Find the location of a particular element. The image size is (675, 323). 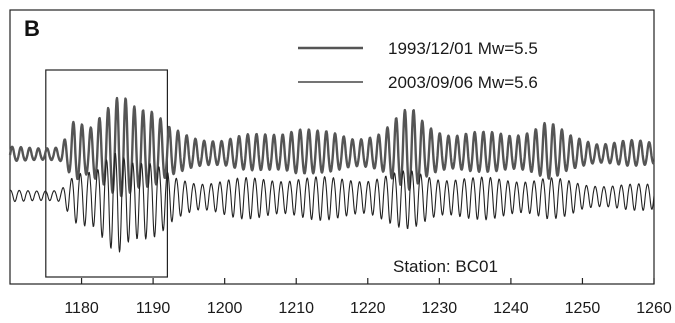

x-tick-label: 1250 is located at coordinates (583, 308).